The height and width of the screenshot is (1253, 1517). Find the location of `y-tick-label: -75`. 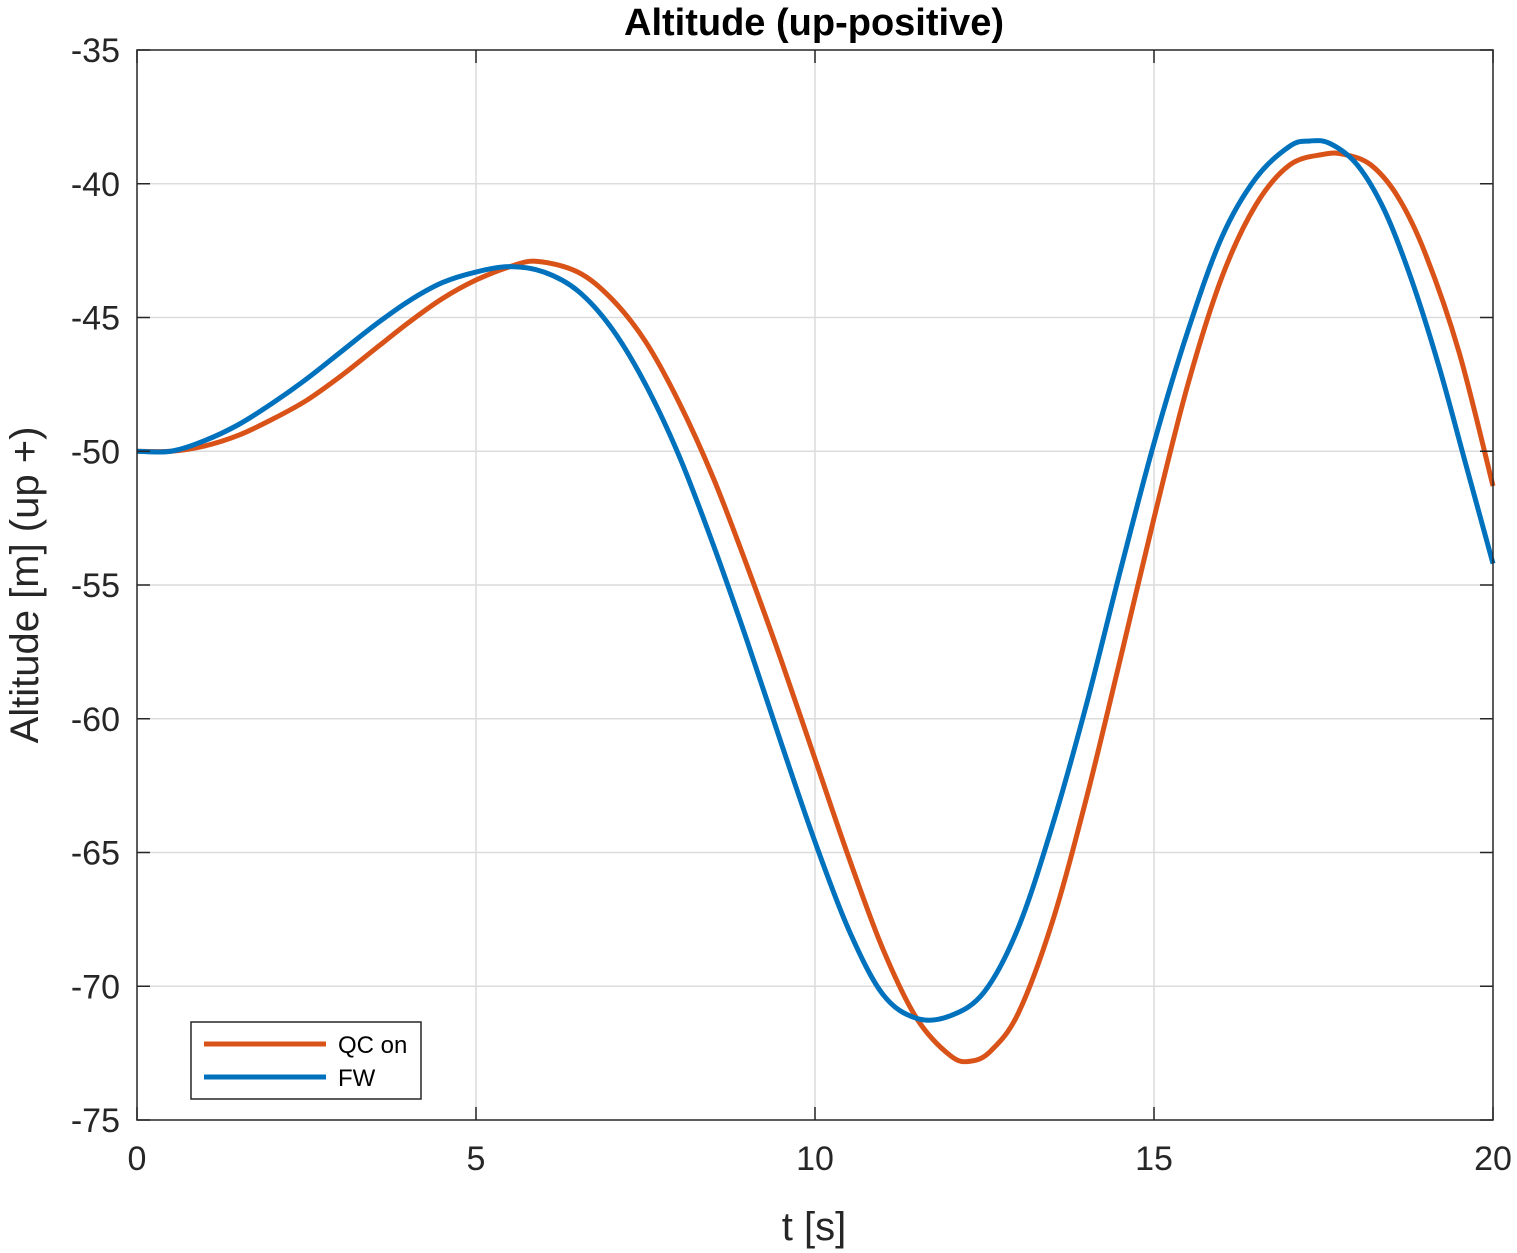

y-tick-label: -75 is located at coordinates (95, 1121).